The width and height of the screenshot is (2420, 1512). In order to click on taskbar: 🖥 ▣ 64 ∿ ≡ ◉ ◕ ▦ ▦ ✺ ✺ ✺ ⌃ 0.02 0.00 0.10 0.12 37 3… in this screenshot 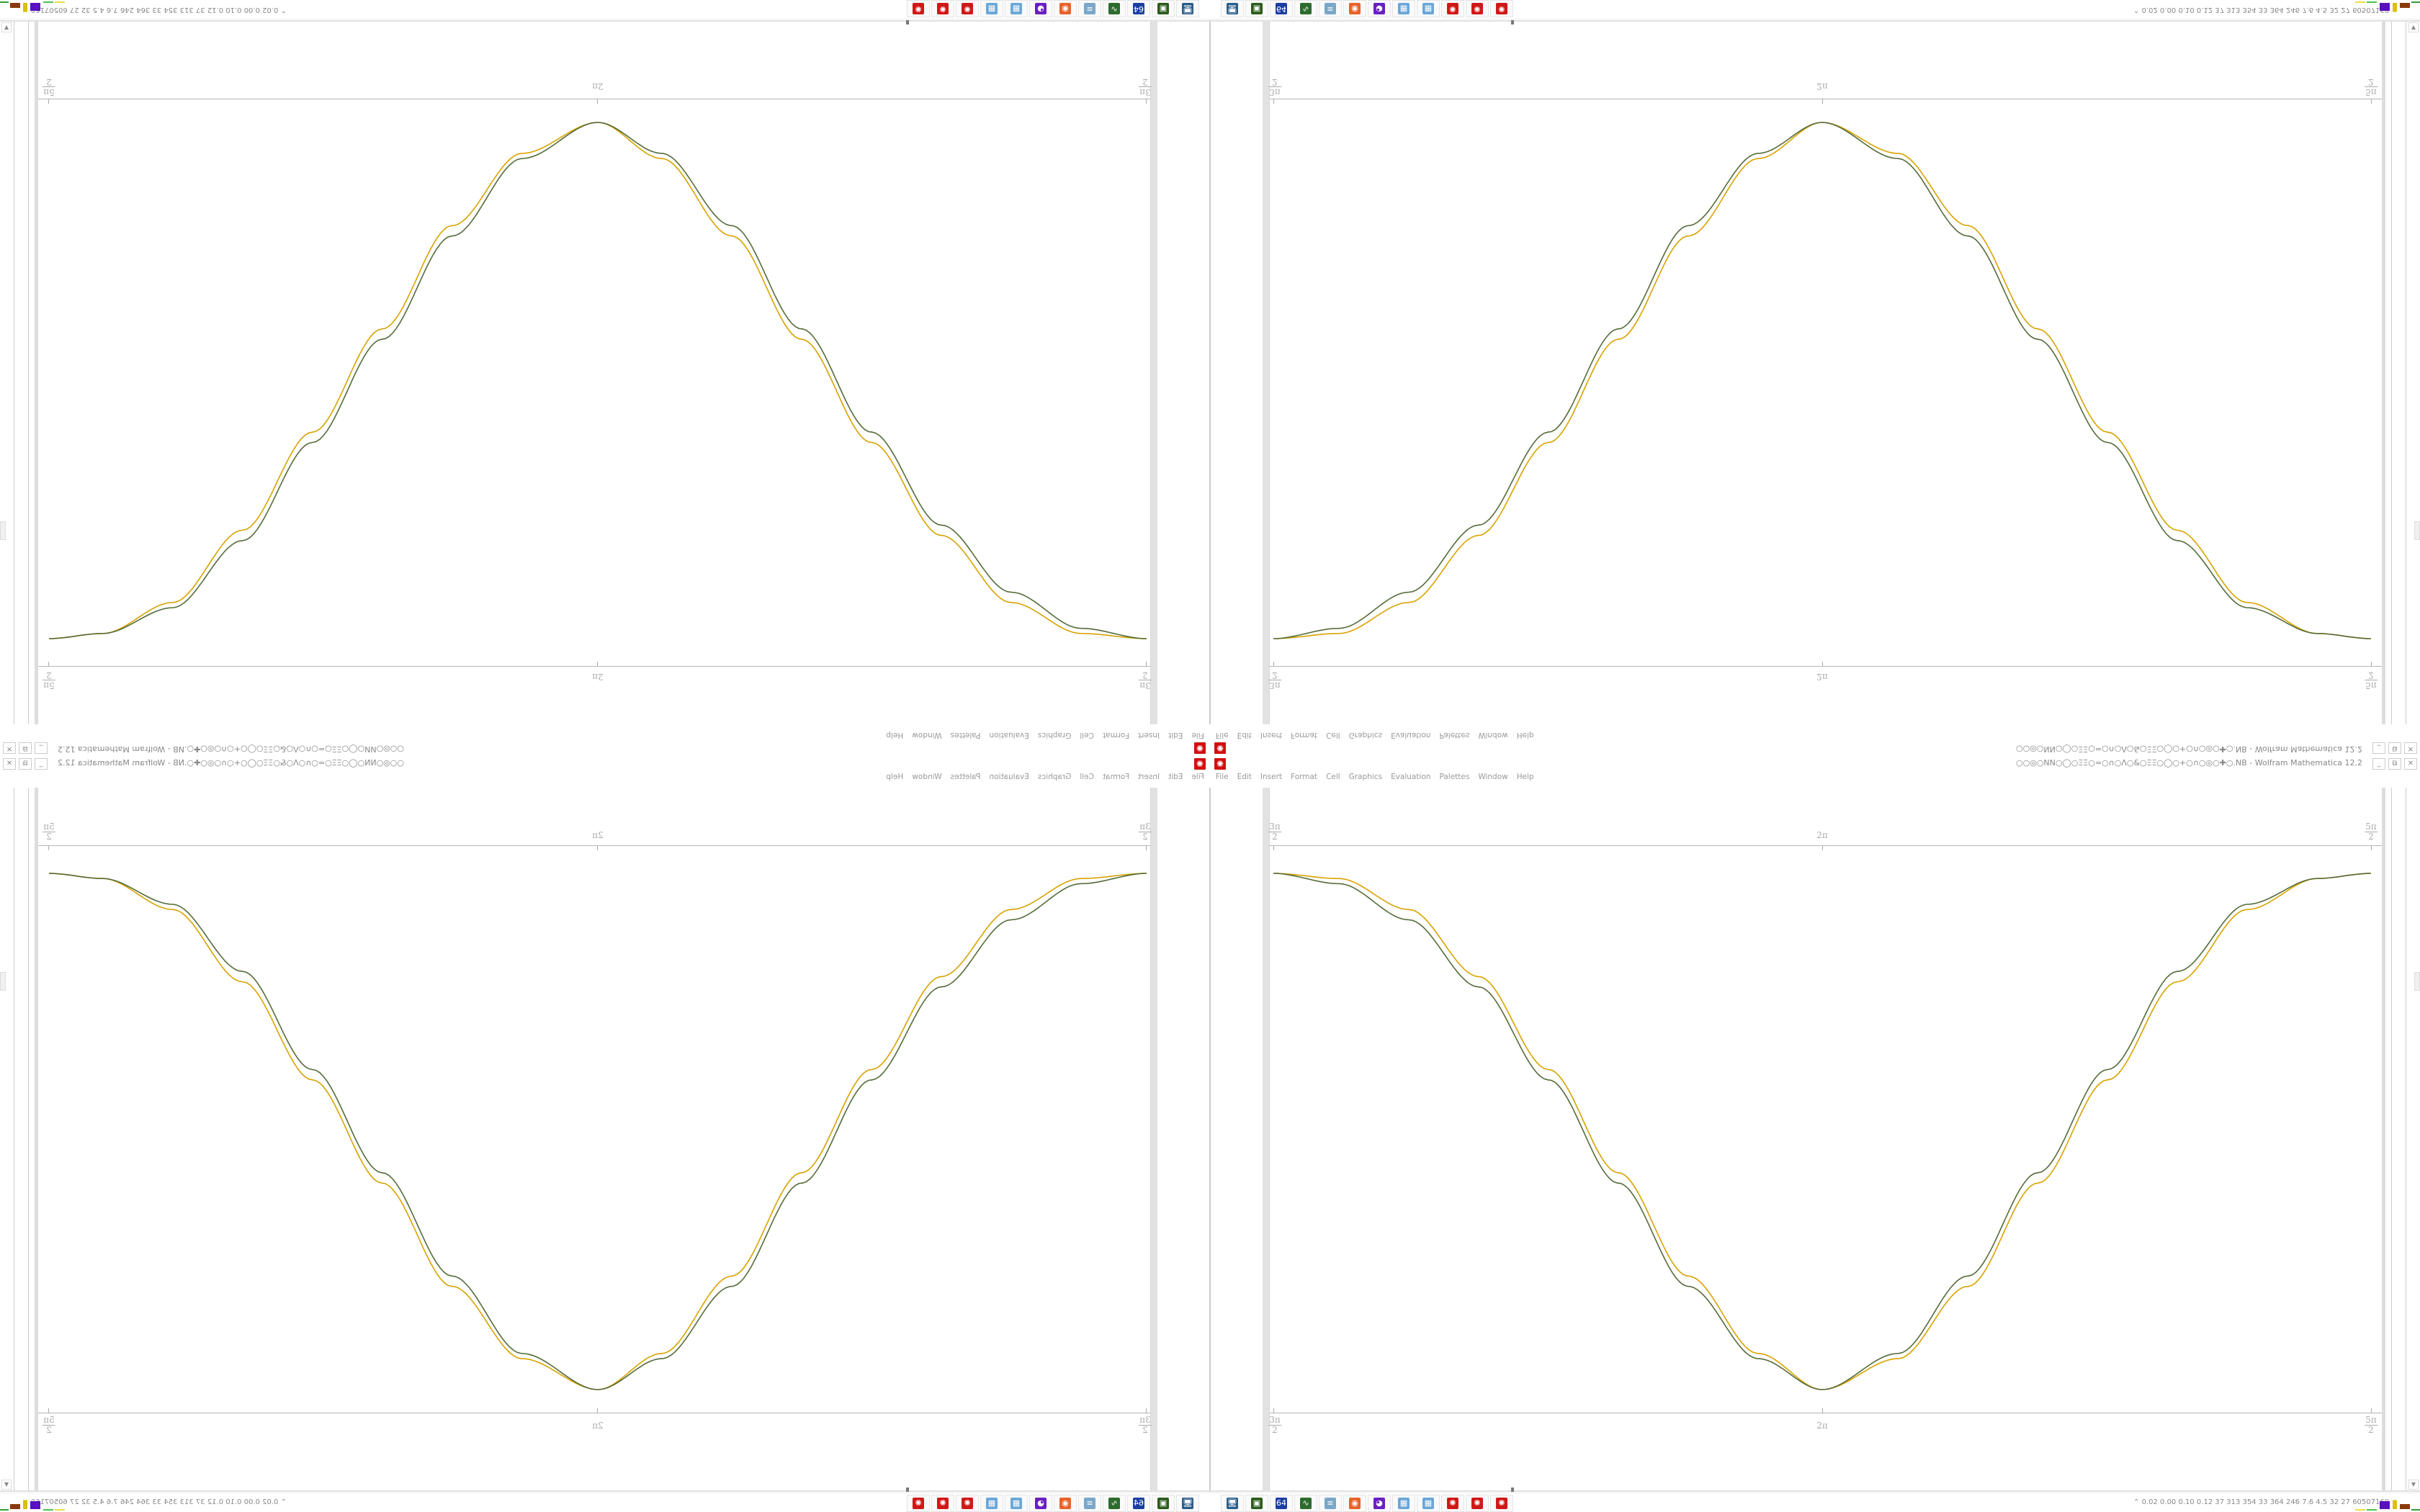, I will do `click(1815, 1502)`.